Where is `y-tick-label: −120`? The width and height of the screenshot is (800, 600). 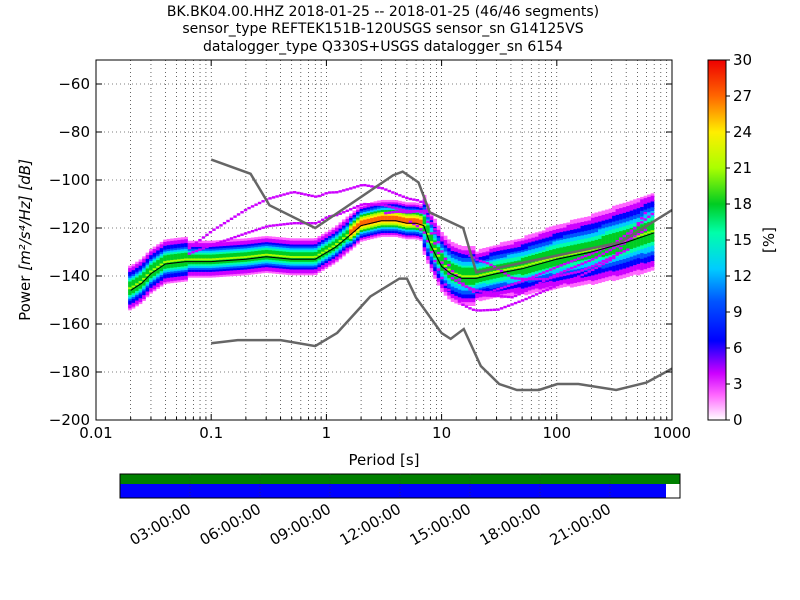 y-tick-label: −120 is located at coordinates (69, 228).